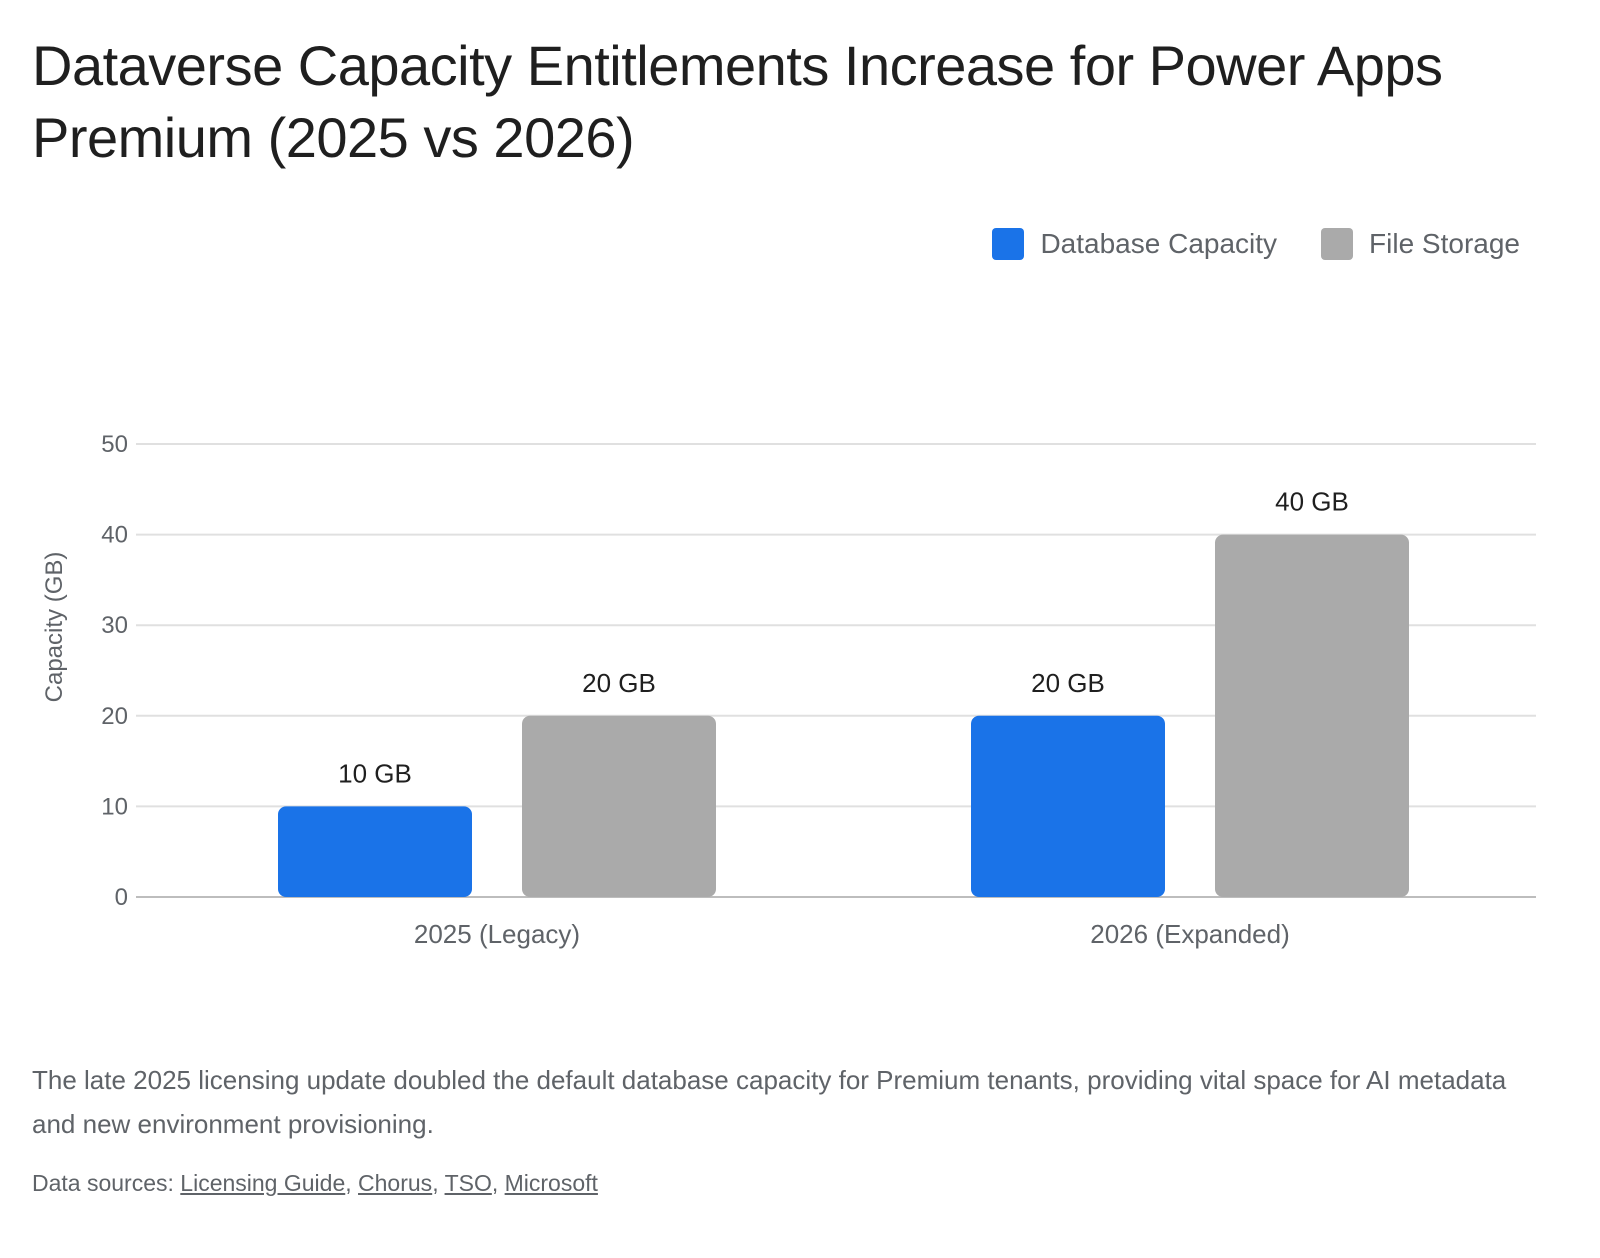 This screenshot has width=1600, height=1258. I want to click on source-link-licensing-guide: Licensing Guide, so click(263, 1183).